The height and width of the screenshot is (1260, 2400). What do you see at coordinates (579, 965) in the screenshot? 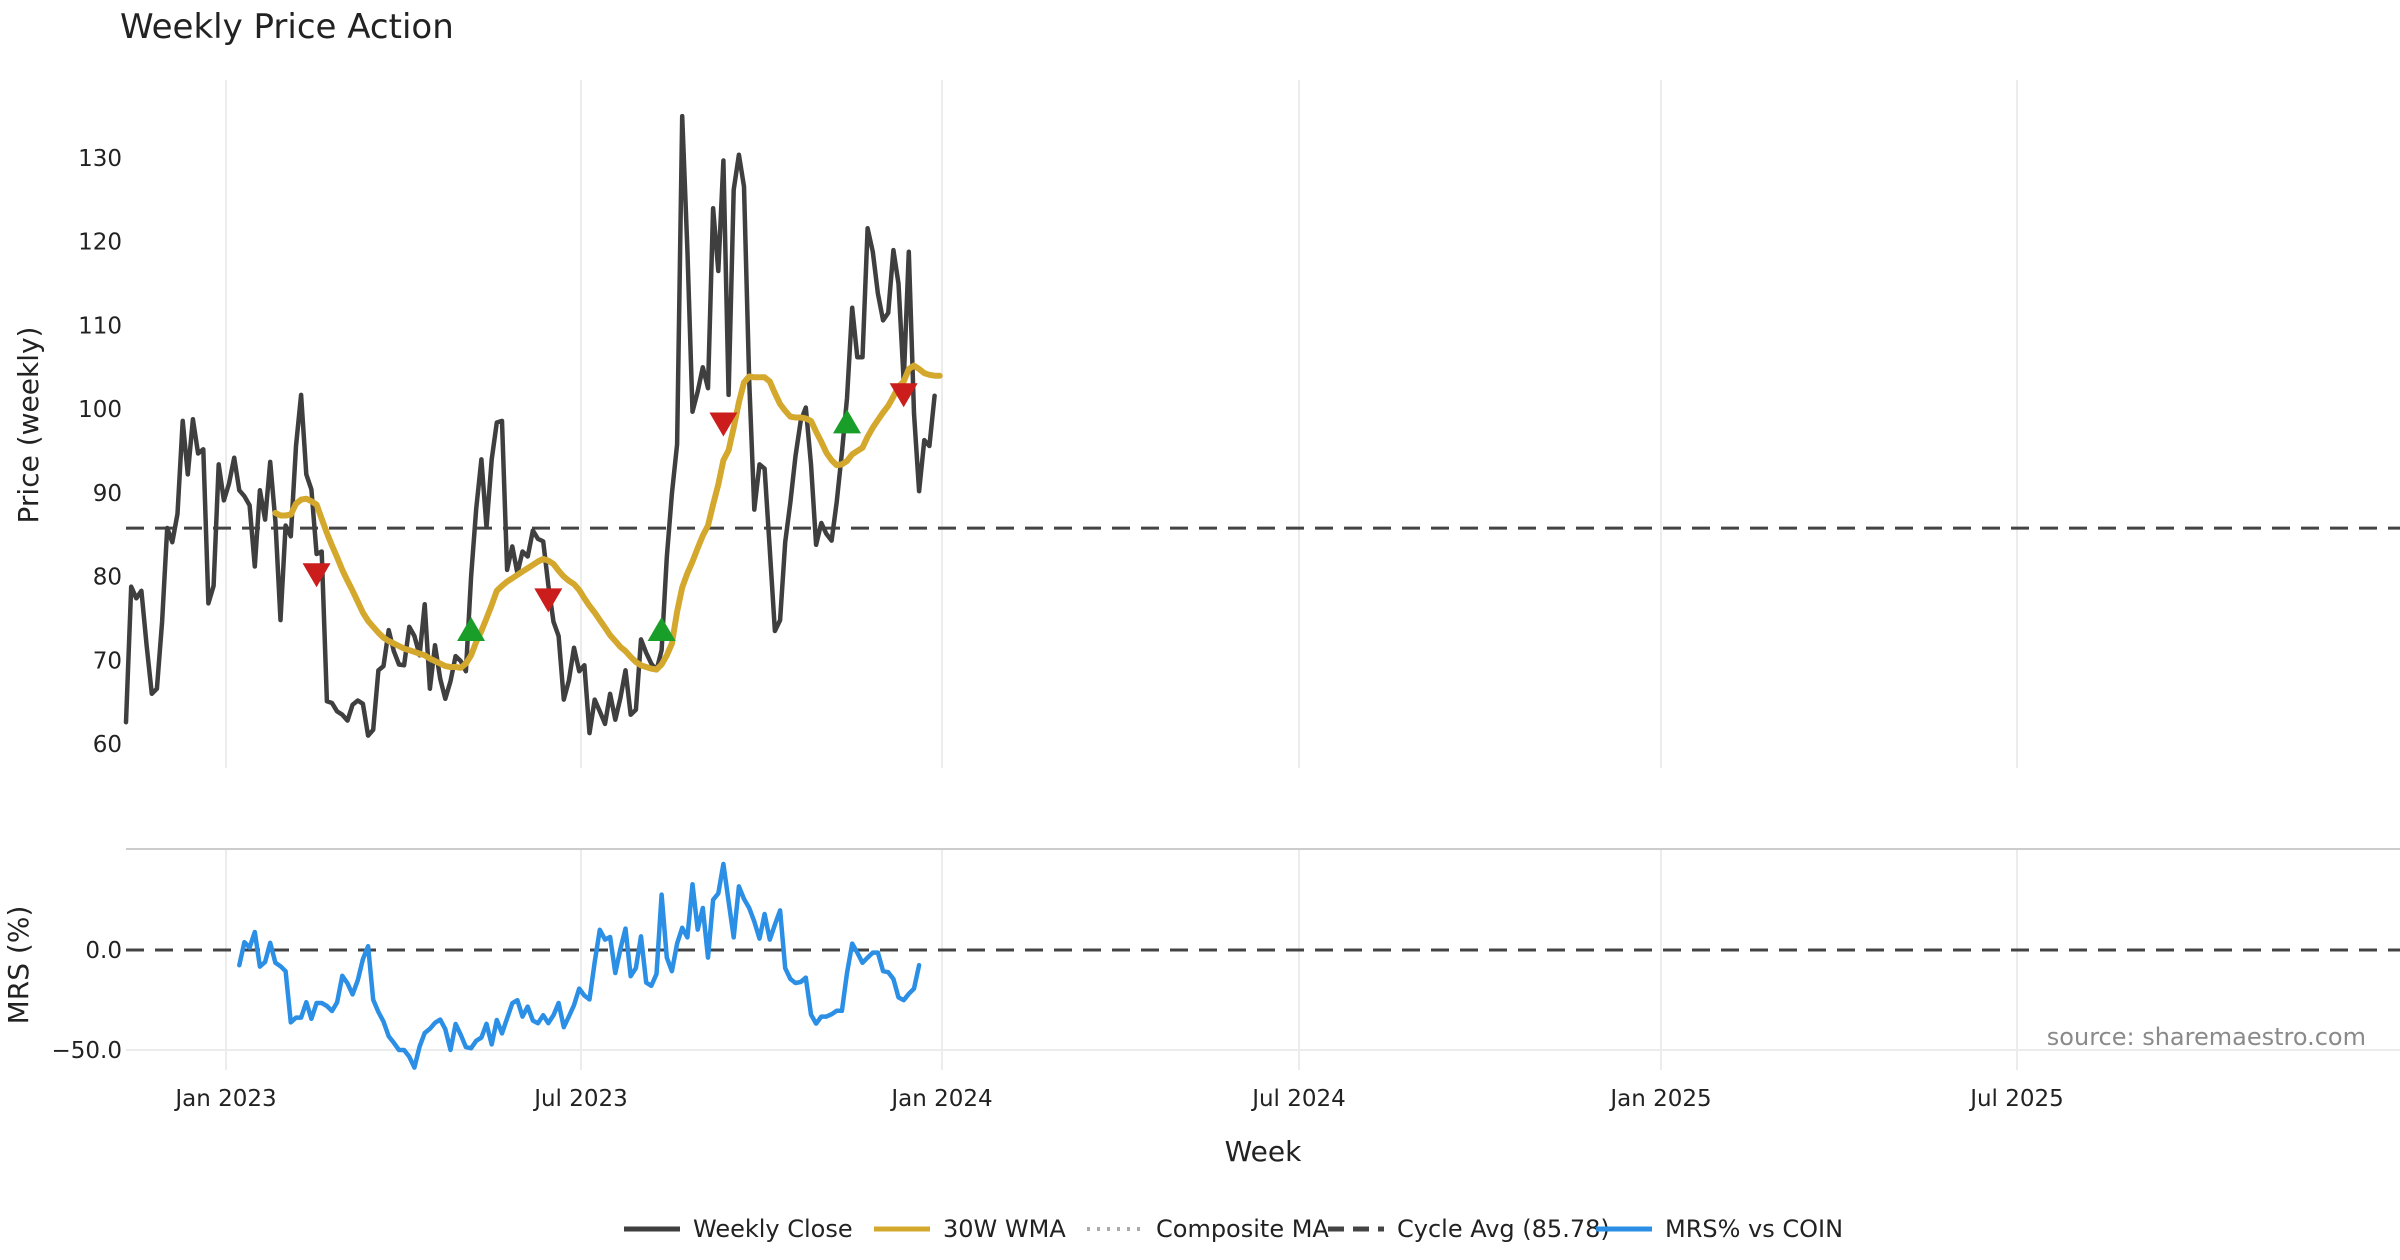
I see `mrs-line` at bounding box center [579, 965].